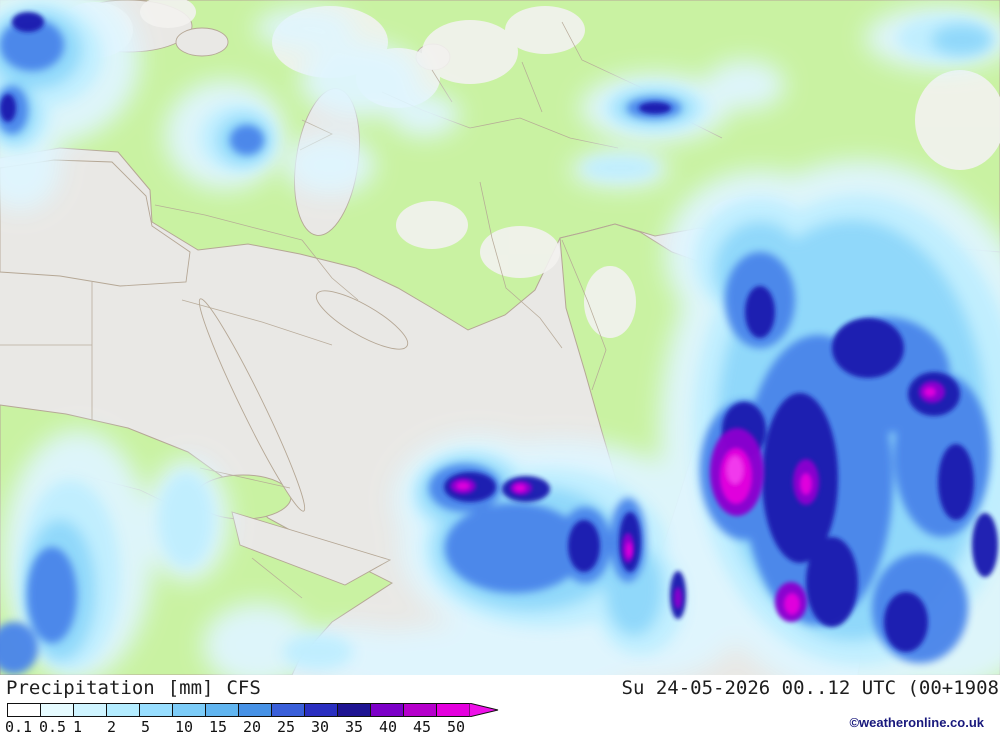 The width and height of the screenshot is (1000, 733). I want to click on legend-label-25: 25, so click(286, 725).